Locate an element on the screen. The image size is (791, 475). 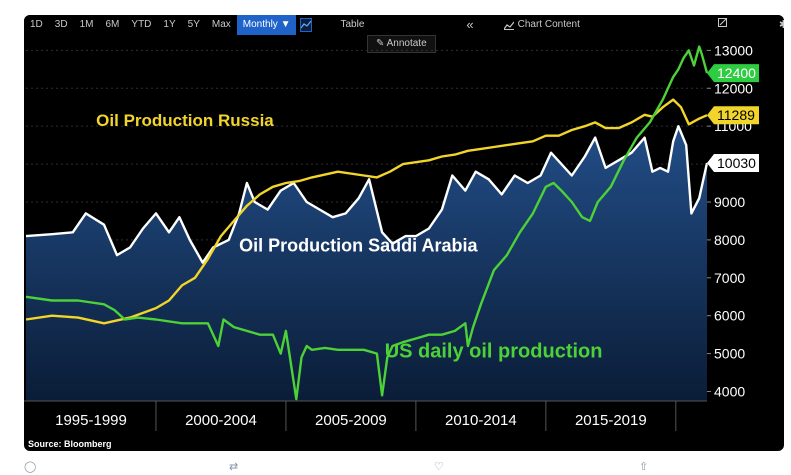
edit-icon is located at coordinates (722, 25).